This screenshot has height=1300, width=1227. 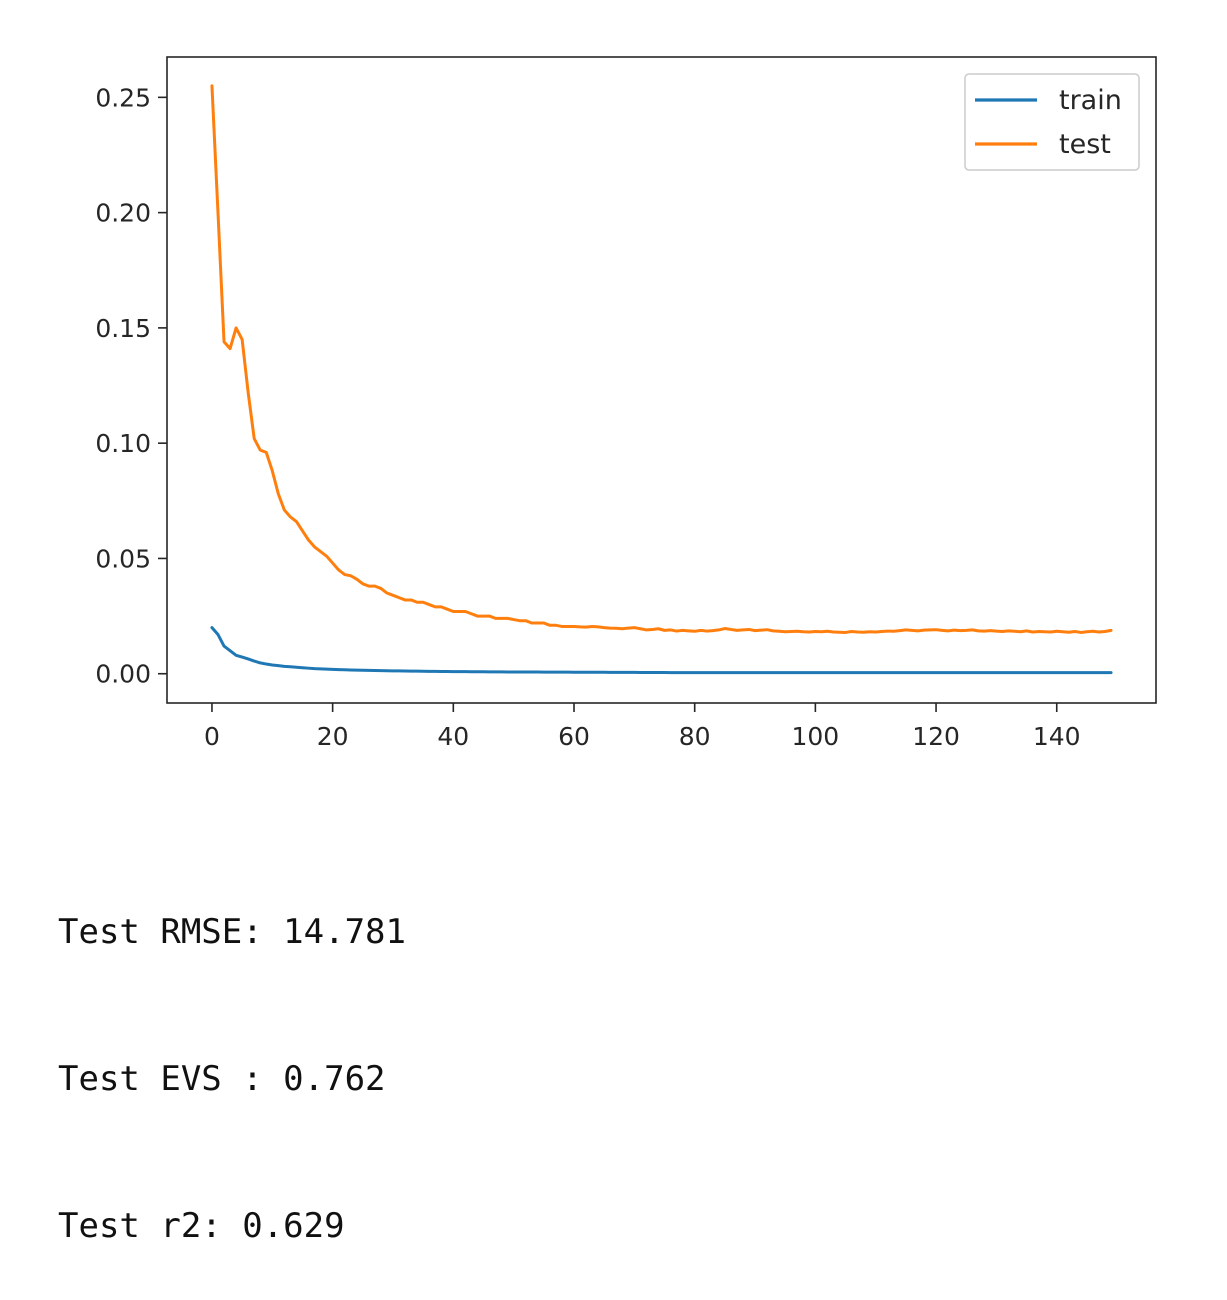 What do you see at coordinates (695, 736) in the screenshot?
I see `x-tick-label: 80` at bounding box center [695, 736].